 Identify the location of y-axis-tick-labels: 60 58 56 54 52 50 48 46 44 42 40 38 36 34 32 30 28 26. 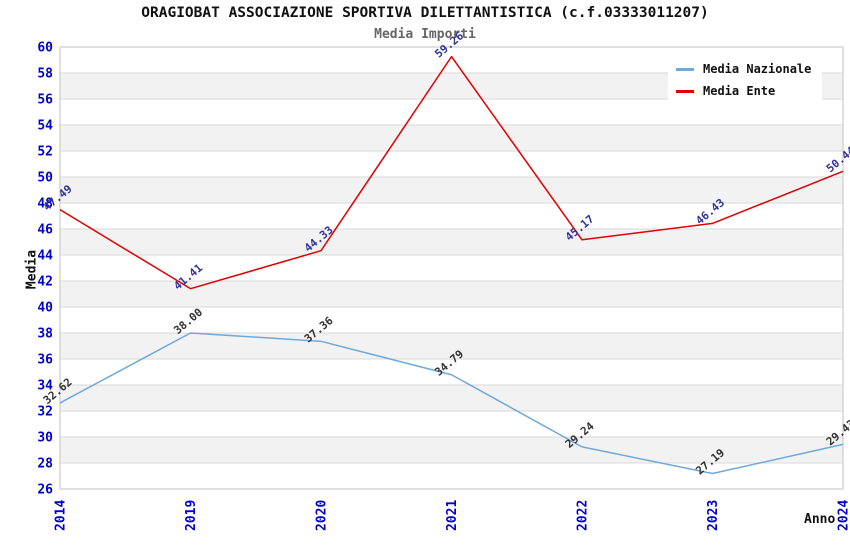
(45, 269).